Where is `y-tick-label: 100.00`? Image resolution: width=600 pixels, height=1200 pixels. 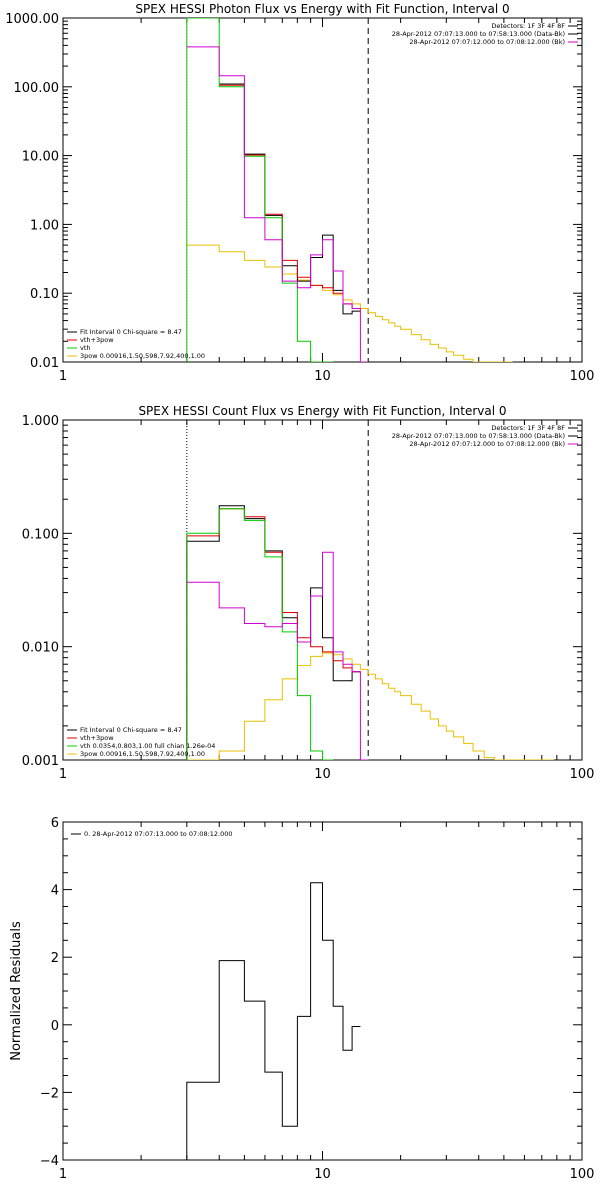 y-tick-label: 100.00 is located at coordinates (37, 88).